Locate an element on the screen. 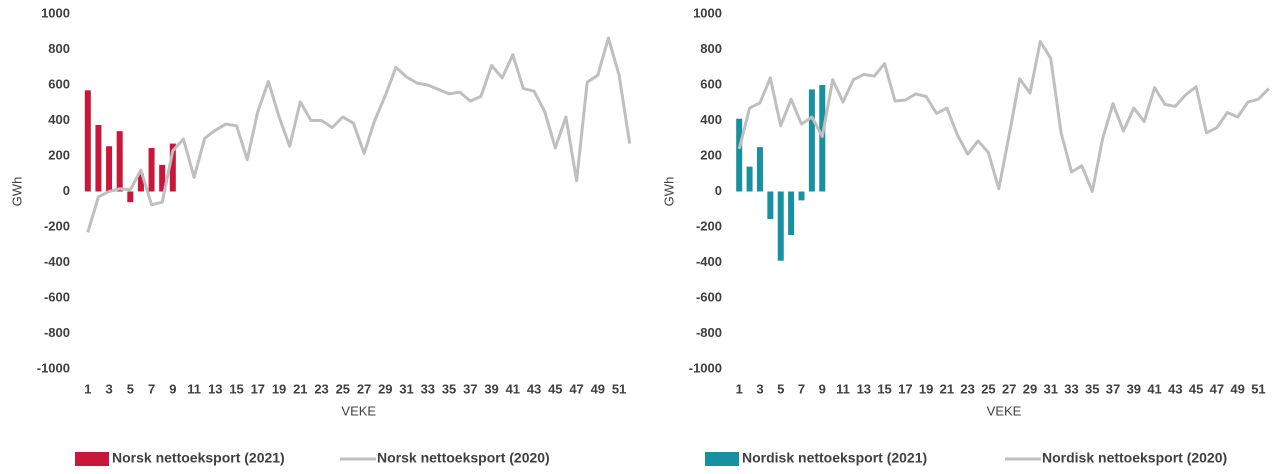 The width and height of the screenshot is (1283, 474). legend-swatch is located at coordinates (722, 459).